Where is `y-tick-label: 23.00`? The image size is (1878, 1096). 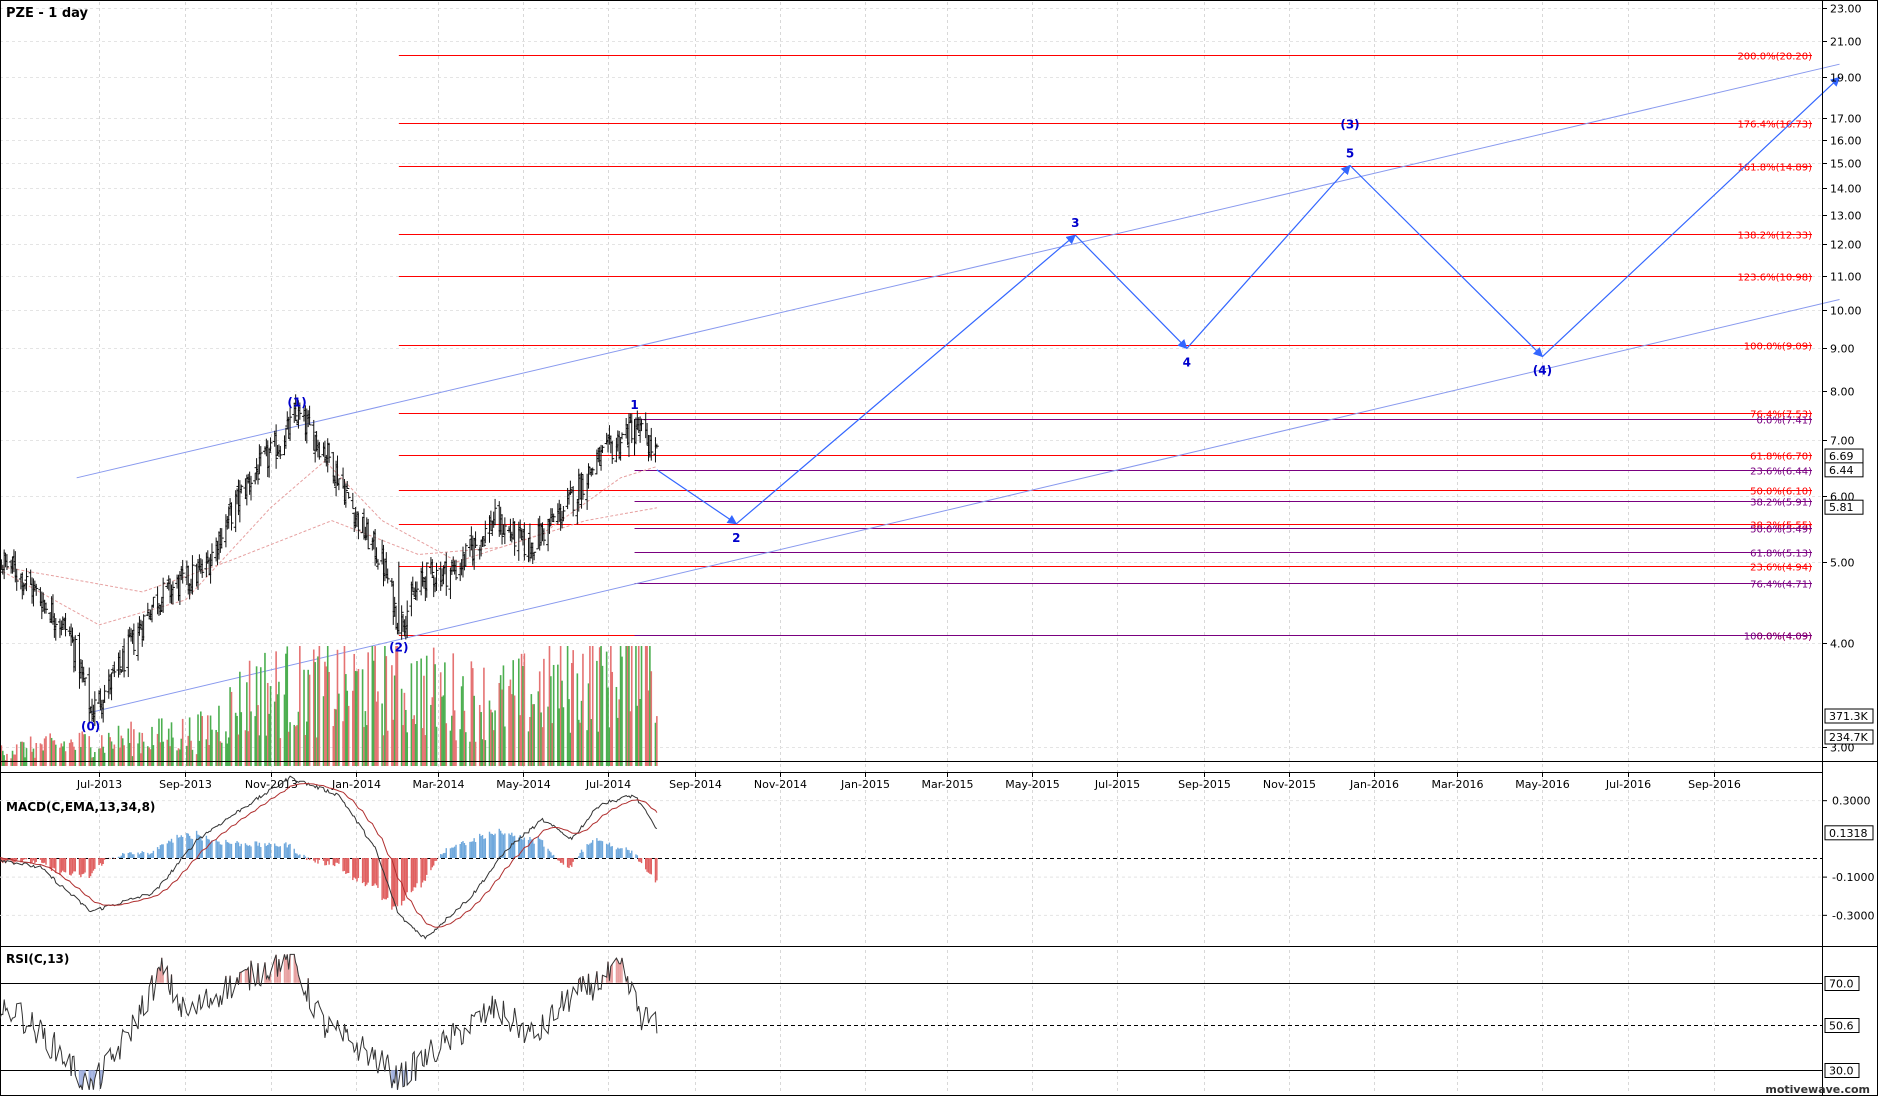
y-tick-label: 23.00 is located at coordinates (1846, 9).